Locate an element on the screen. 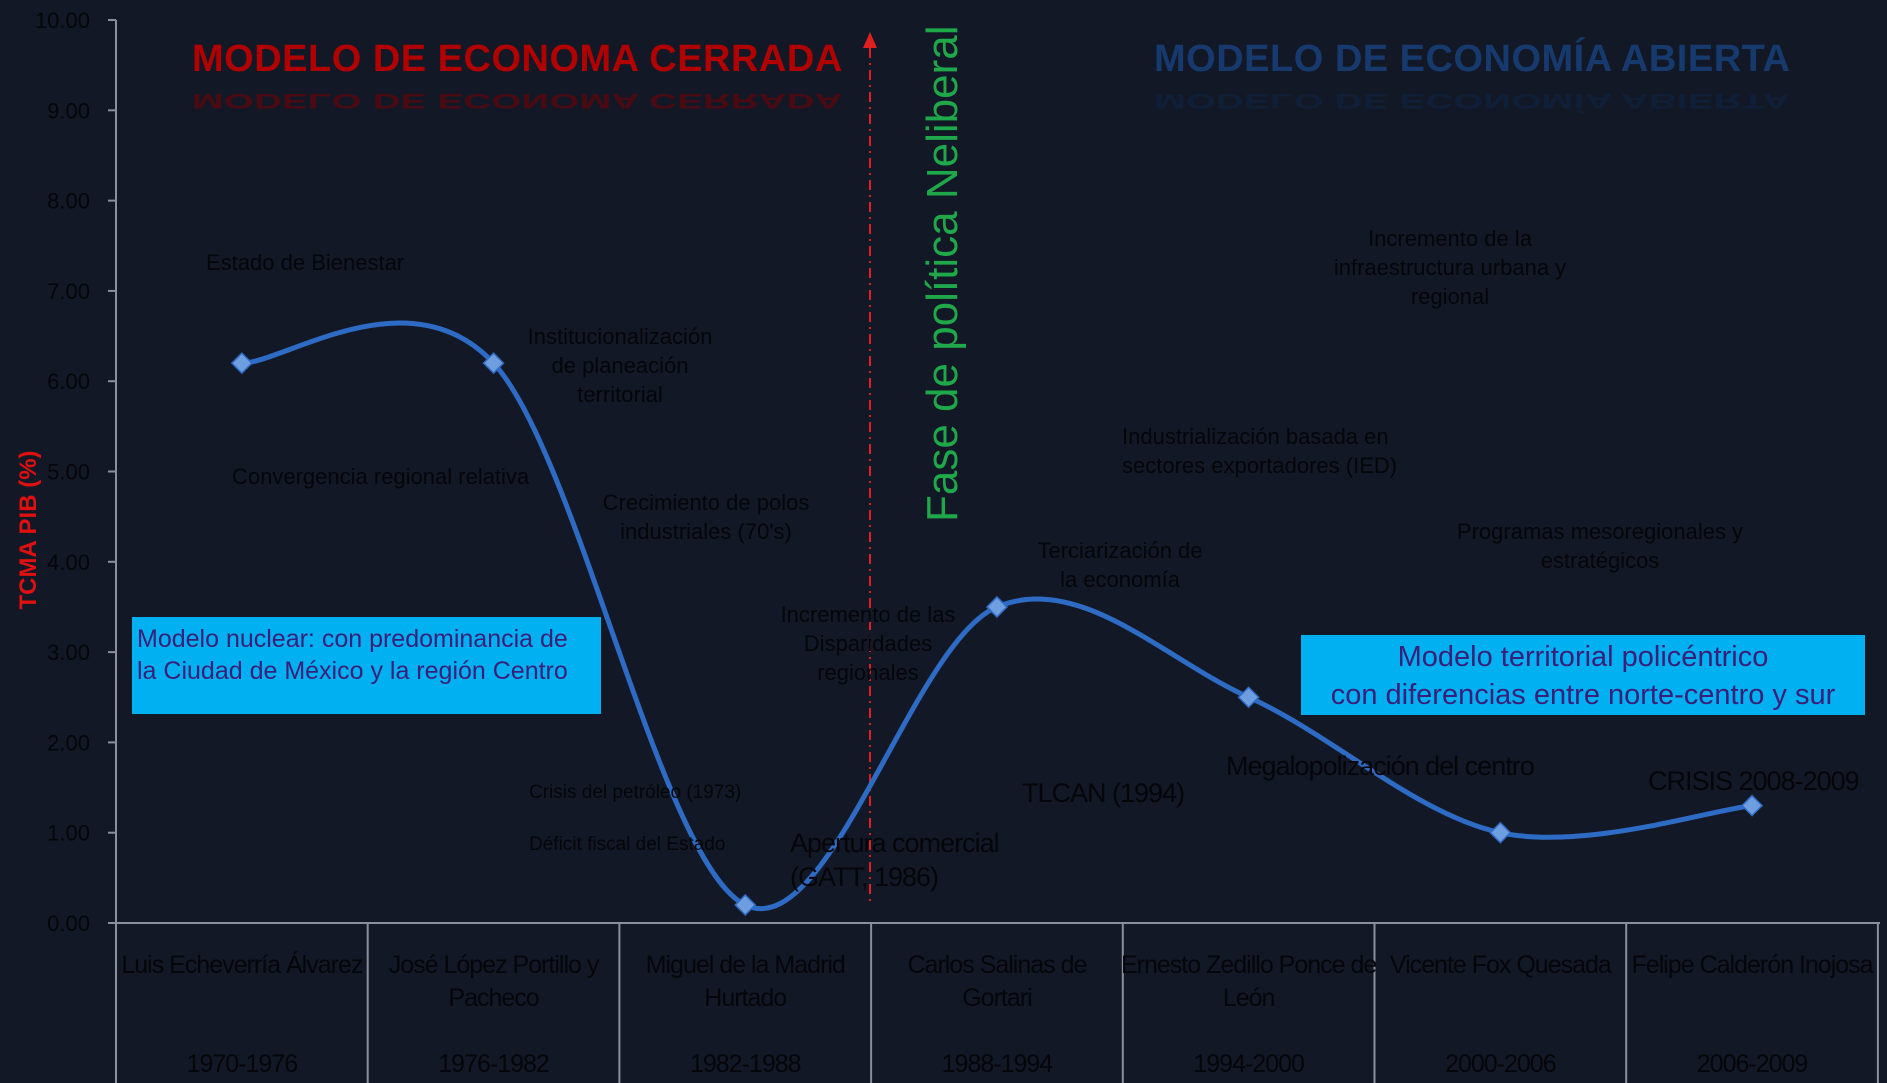 The image size is (1887, 1083). x-category-name: Ernesto Zedillo Ponce de is located at coordinates (1248, 965).